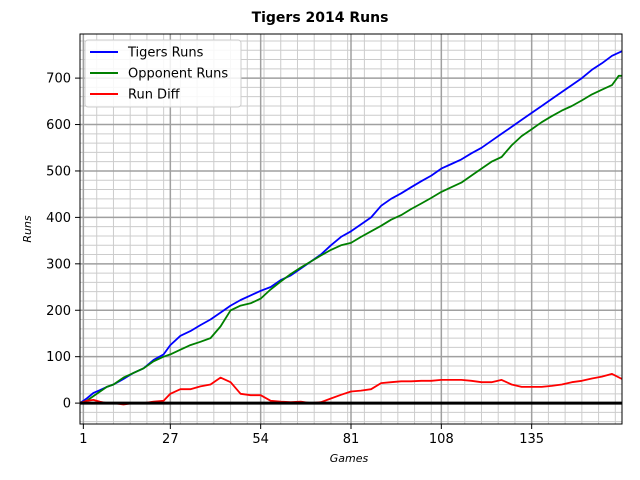 This screenshot has width=640, height=480. I want to click on y-tick-label: 100, so click(58, 357).